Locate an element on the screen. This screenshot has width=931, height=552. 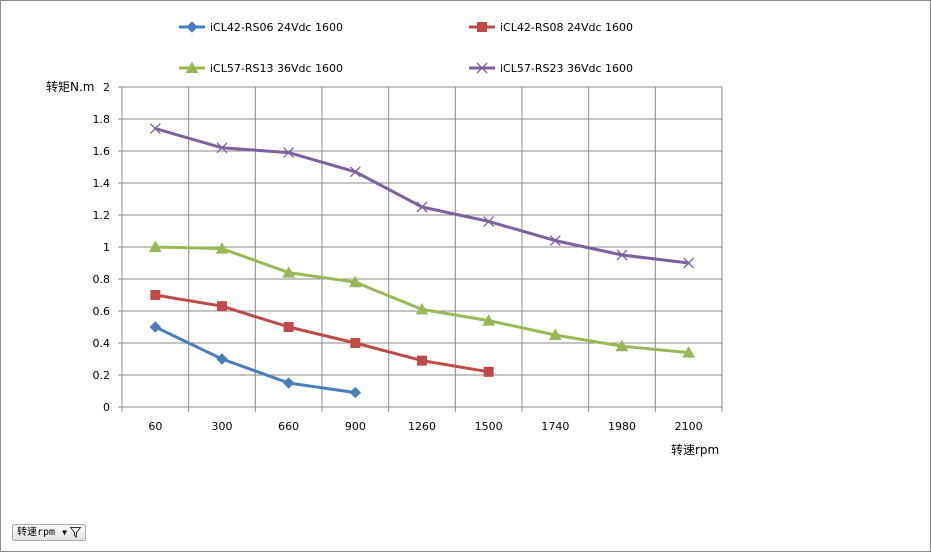
x-tick-label: 1260 is located at coordinates (422, 426).